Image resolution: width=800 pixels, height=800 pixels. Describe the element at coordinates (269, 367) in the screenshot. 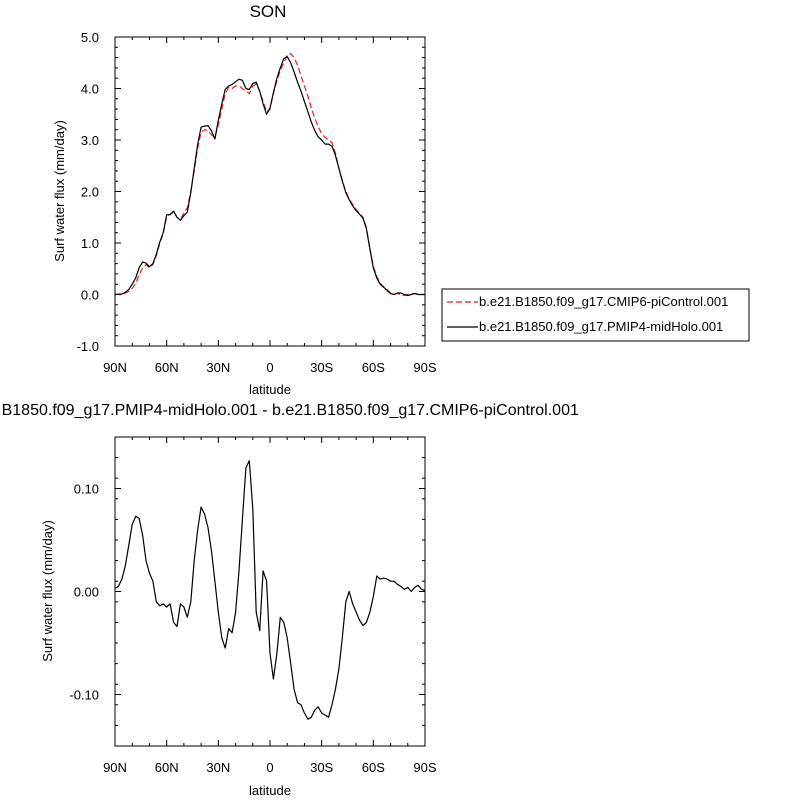

I see `top-x-tick-label: 0` at that location.